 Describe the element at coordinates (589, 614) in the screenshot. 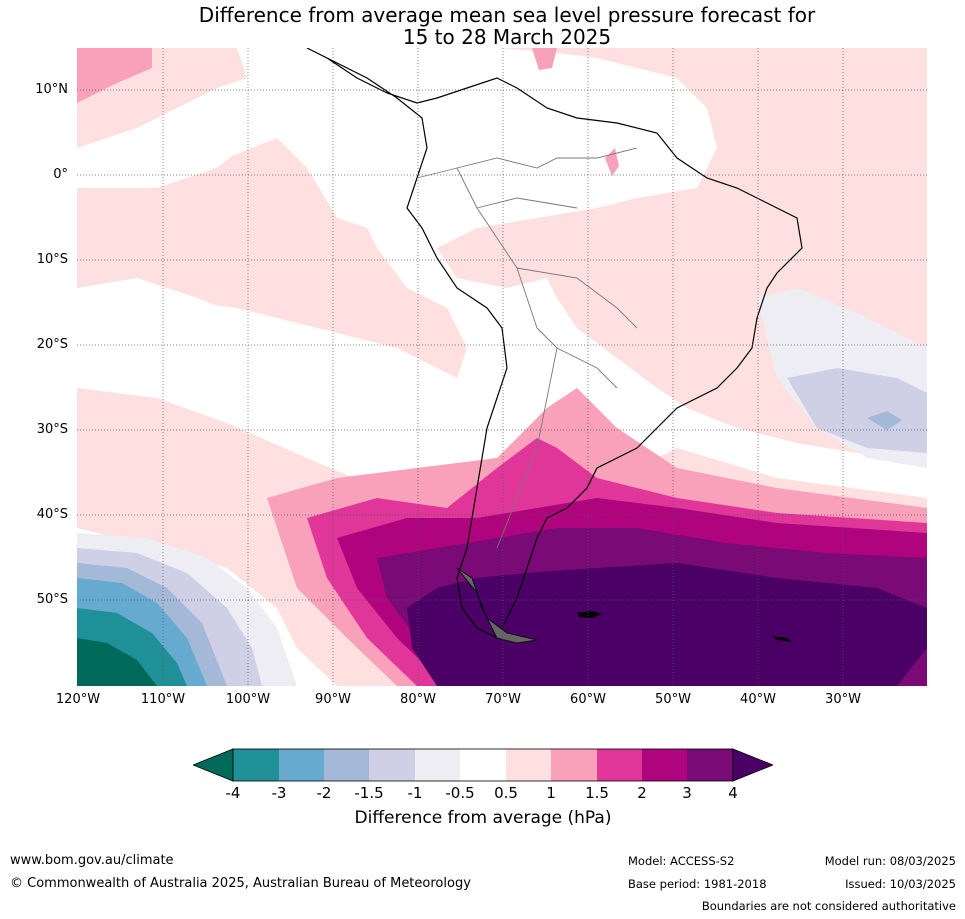

I see `falkland-islands` at that location.